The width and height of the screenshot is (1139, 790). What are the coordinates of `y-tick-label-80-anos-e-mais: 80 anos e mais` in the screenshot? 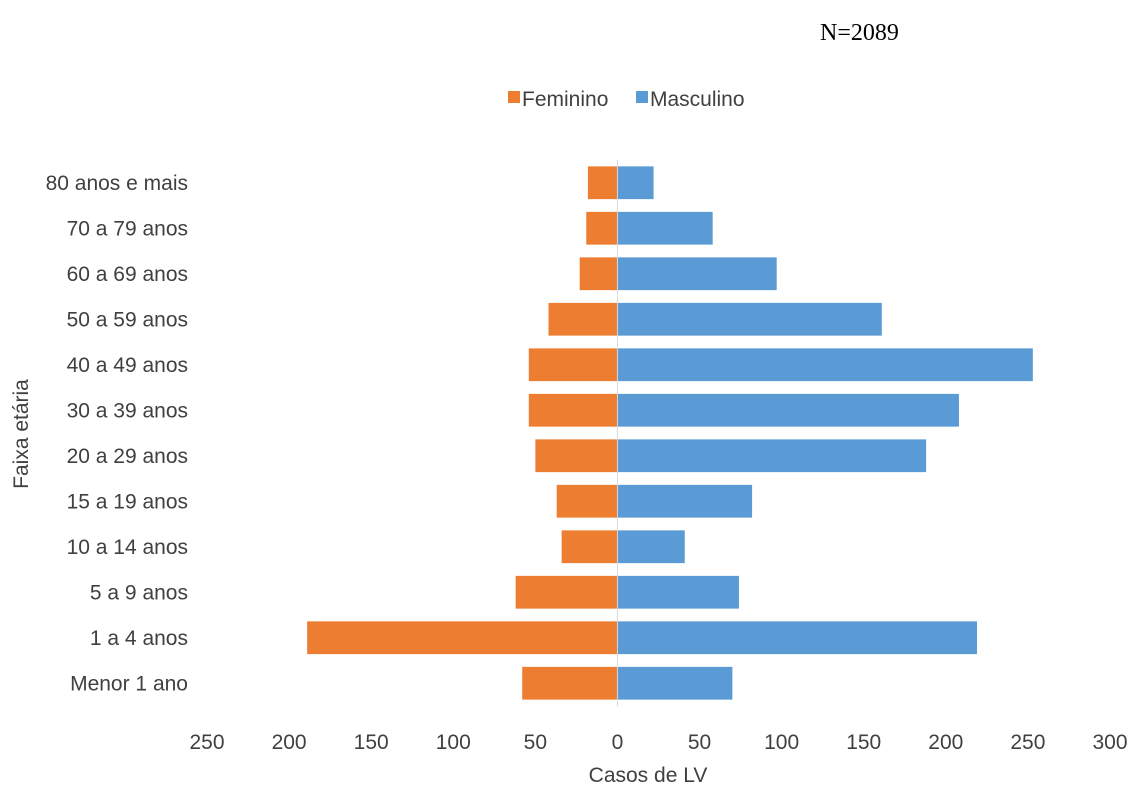 It's located at (117, 183).